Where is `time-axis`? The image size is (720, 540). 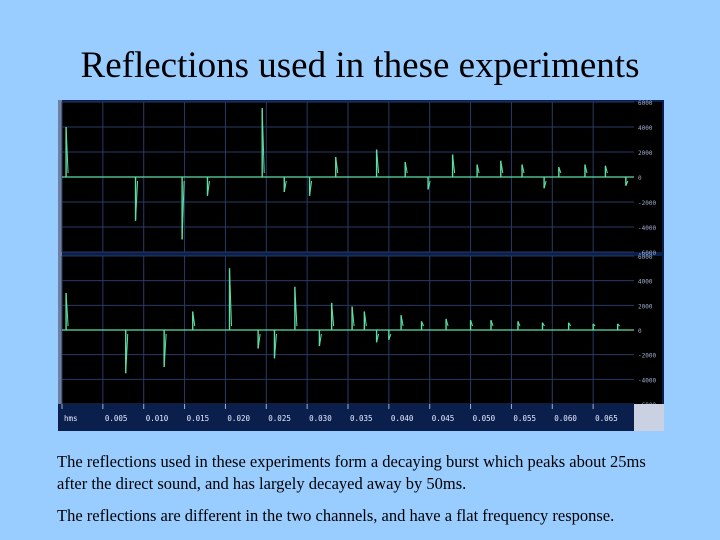
time-axis is located at coordinates (361, 417).